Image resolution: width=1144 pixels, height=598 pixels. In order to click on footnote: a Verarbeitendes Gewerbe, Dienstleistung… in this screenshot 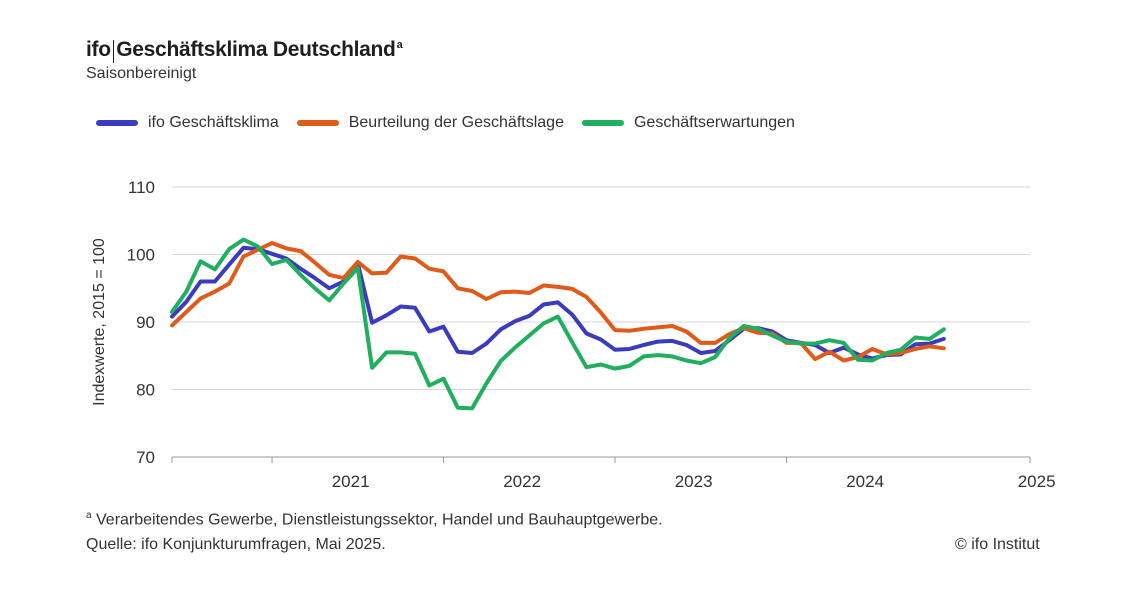, I will do `click(374, 519)`.